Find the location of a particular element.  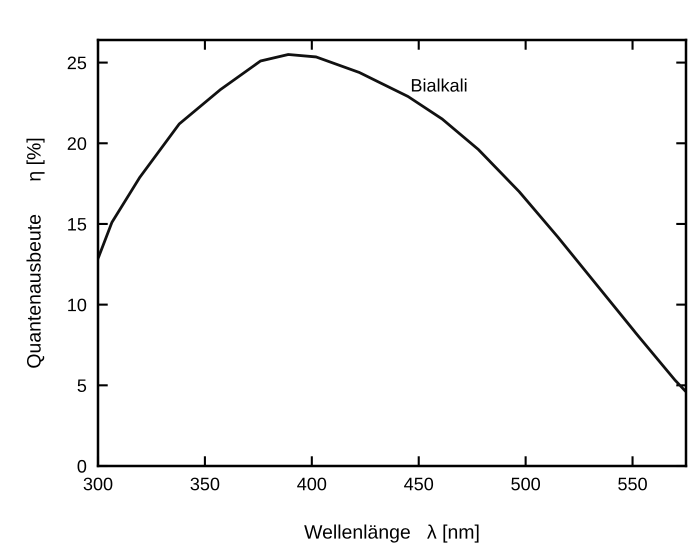

y-tick-label: 5 is located at coordinates (82, 385).